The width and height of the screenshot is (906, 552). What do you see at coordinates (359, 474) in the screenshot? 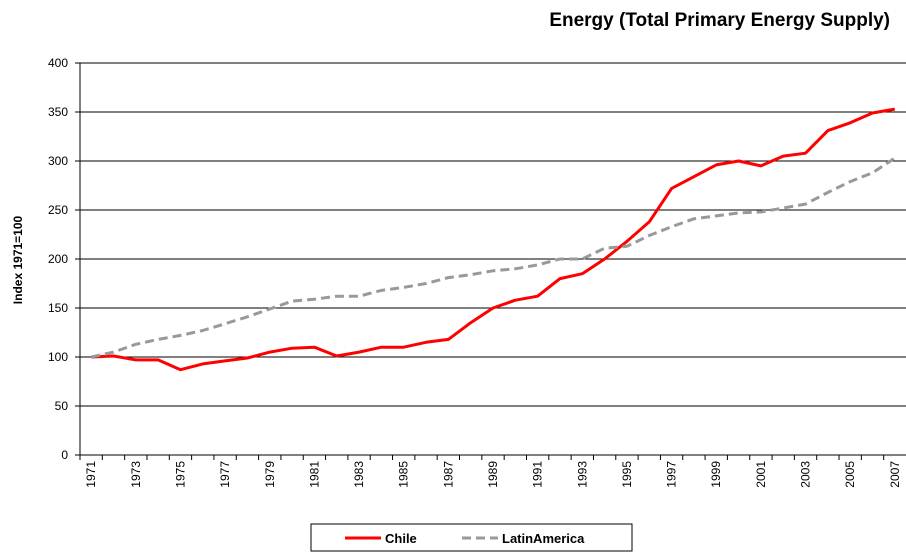
I see `x-tick-label: 1983` at bounding box center [359, 474].